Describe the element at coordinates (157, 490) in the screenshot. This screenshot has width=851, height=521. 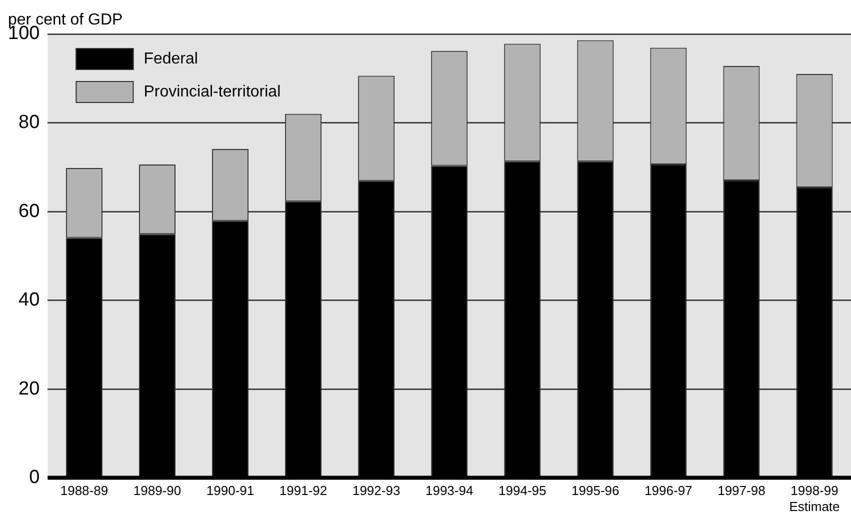
I see `x-tick-label: 1989-90` at that location.